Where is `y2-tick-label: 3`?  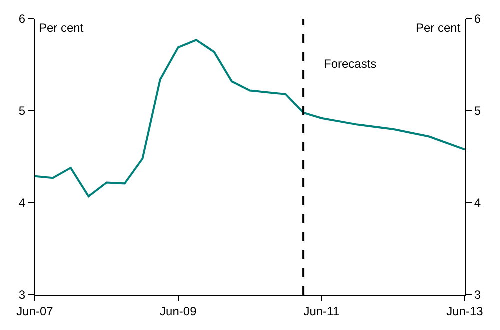 y2-tick-label: 3 is located at coordinates (478, 295).